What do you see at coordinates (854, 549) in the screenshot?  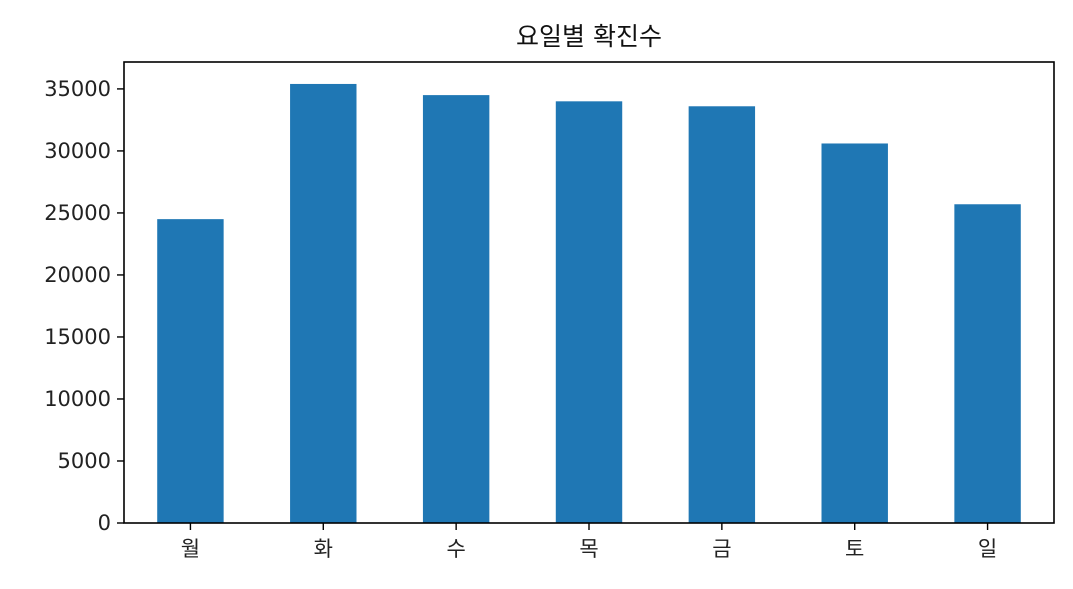 I see `x-tick-label-6: 토` at bounding box center [854, 549].